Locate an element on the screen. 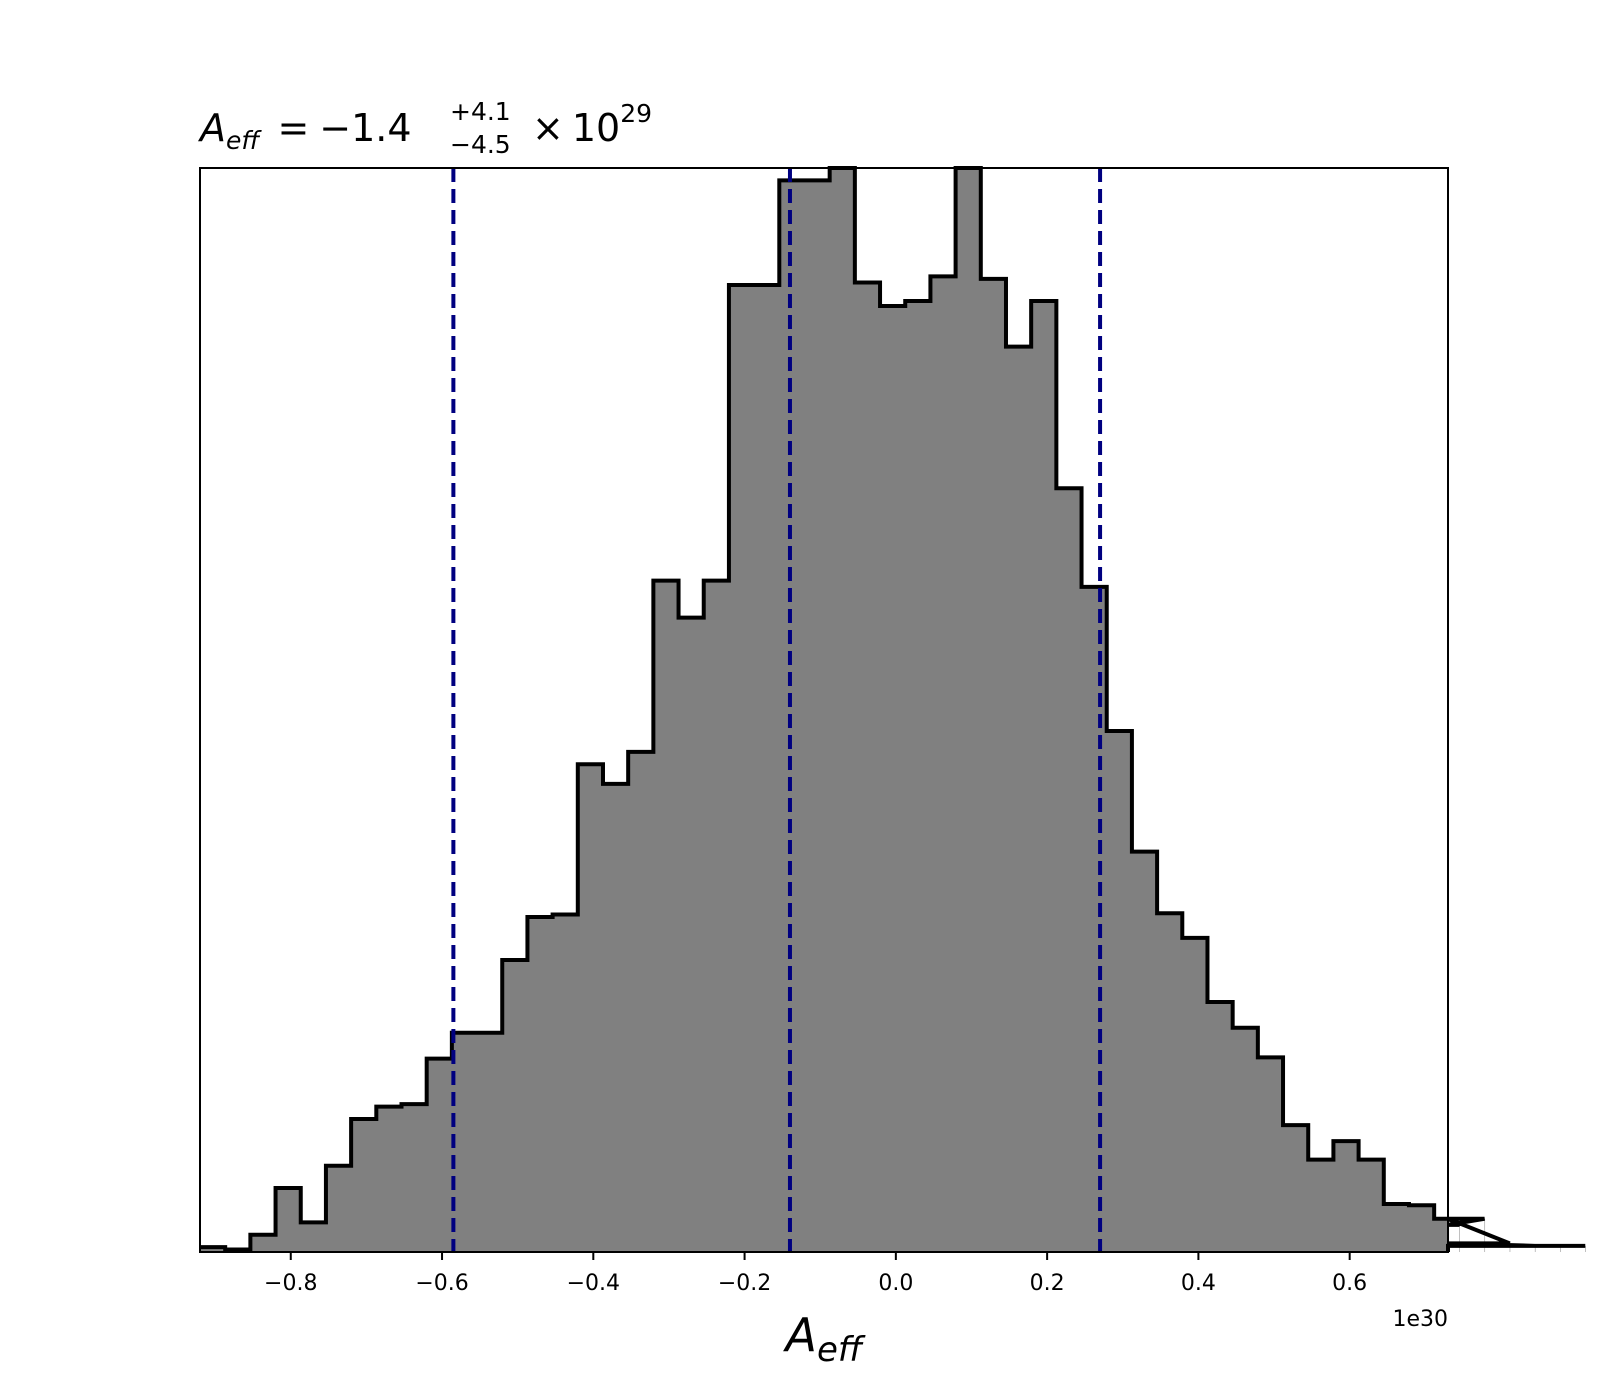  svg-text:×1029: × 10²⁹ is located at coordinates (592, 124).